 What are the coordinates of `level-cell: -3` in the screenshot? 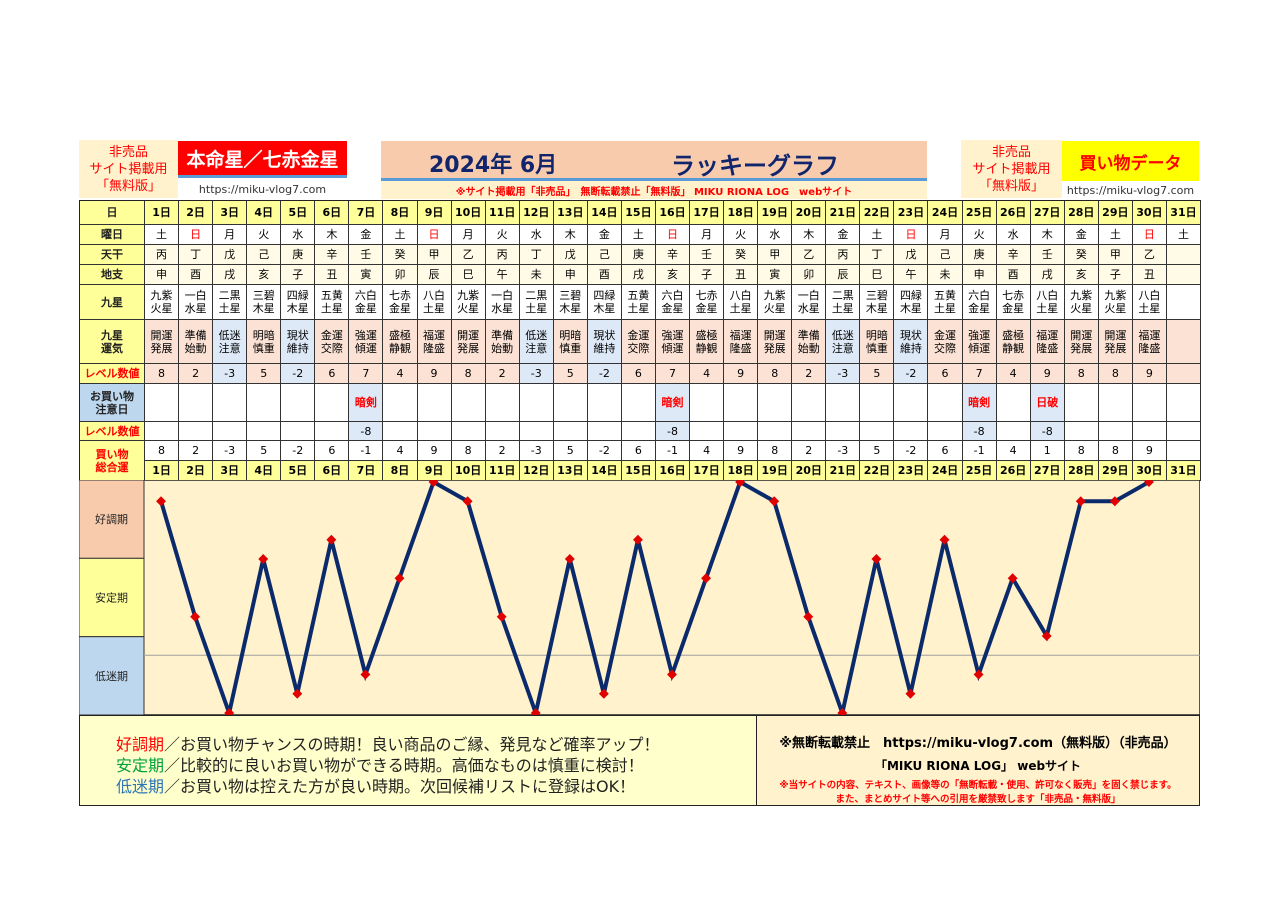 It's located at (843, 374).